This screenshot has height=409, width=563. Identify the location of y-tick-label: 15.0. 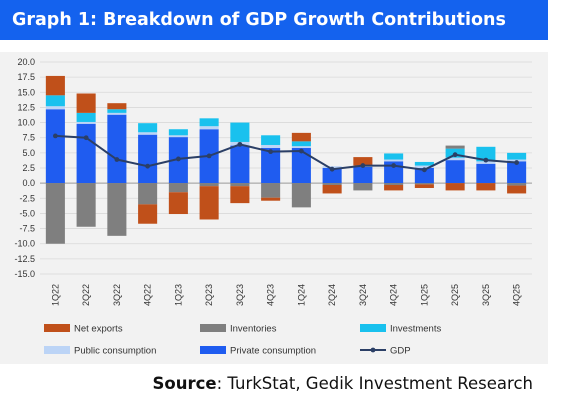
(26, 92).